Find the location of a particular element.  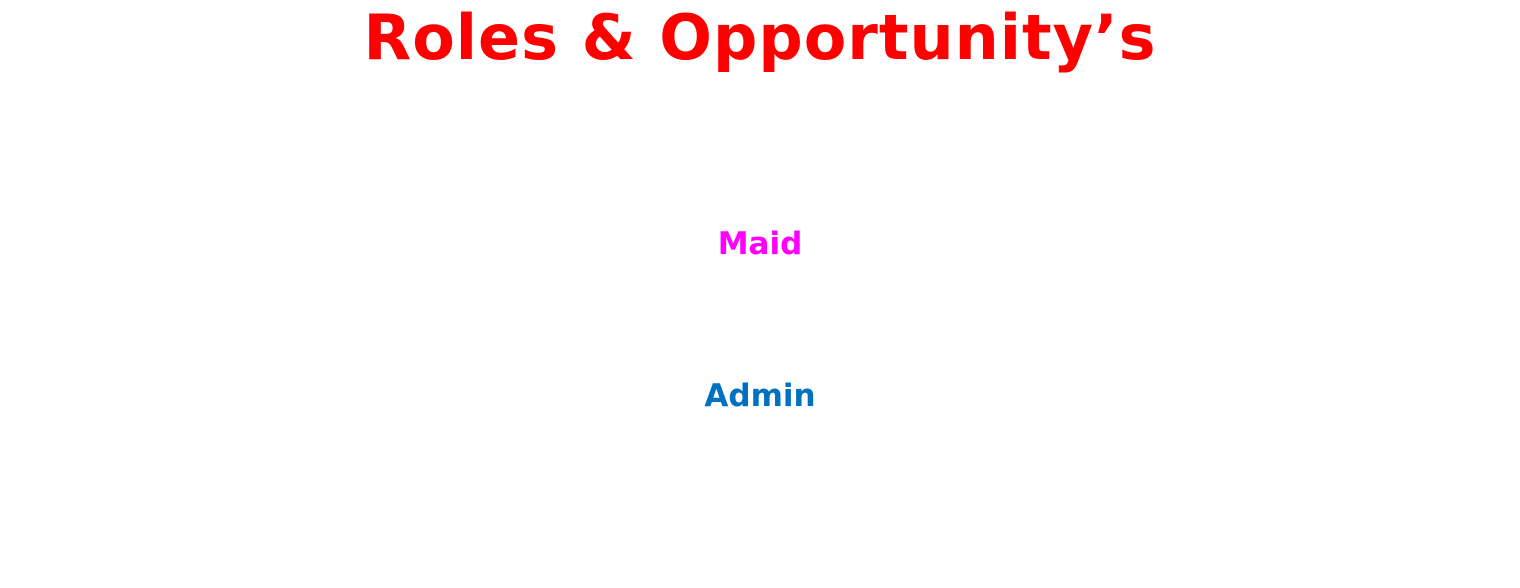

role-admin: Admin is located at coordinates (760, 396).